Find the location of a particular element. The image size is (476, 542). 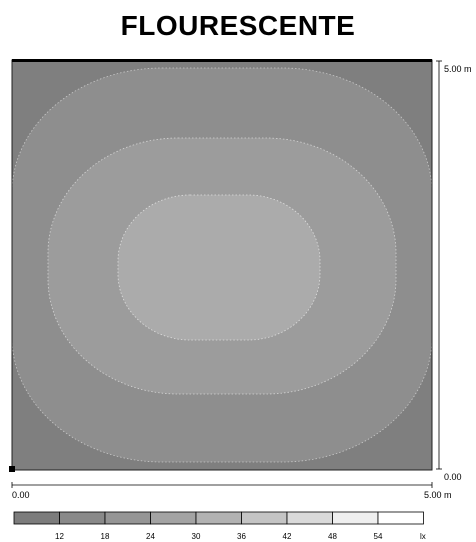

scale-tick-label: 42 is located at coordinates (287, 536).